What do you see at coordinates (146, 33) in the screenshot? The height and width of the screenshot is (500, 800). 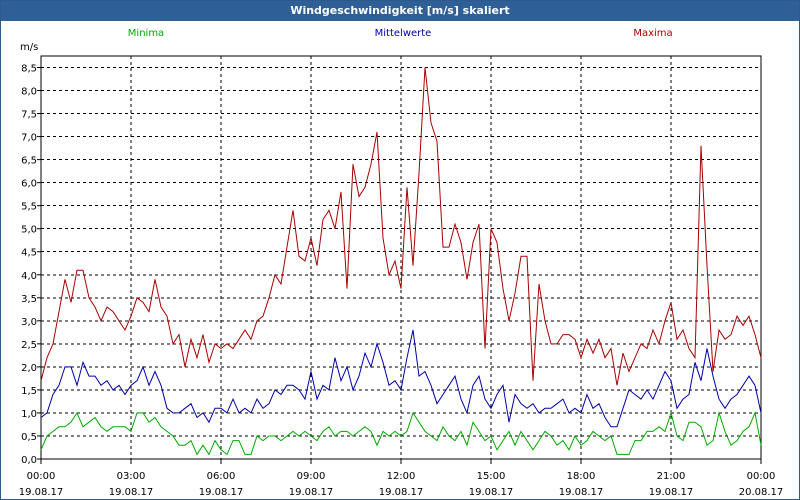 I see `legend-label-minima: Minima` at bounding box center [146, 33].